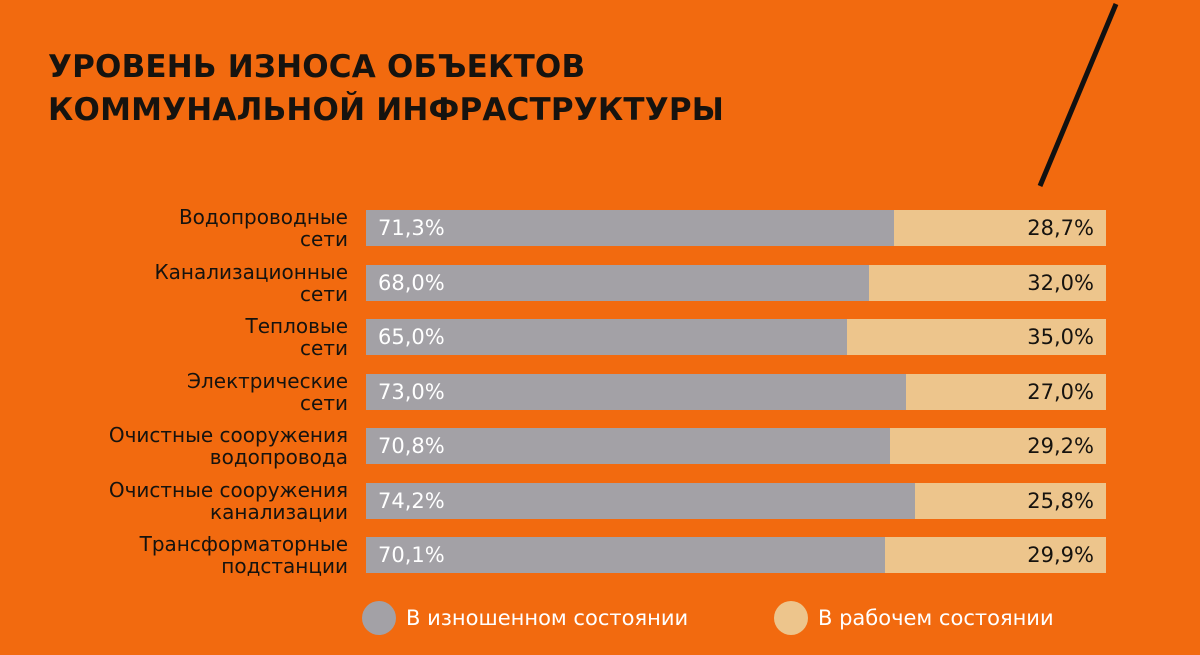 The height and width of the screenshot is (655, 1200). I want to click on bar-worn: 65,0%, so click(606, 337).